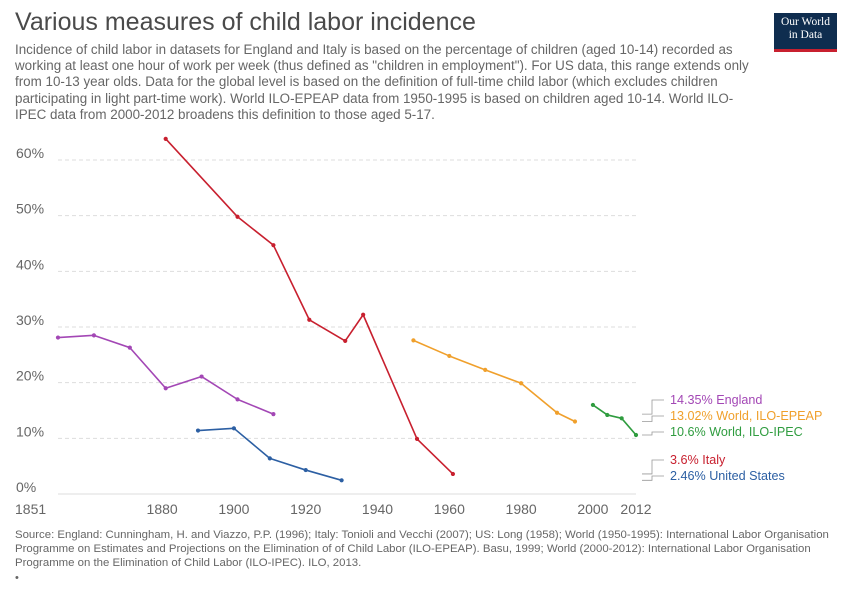  Describe the element at coordinates (698, 460) in the screenshot. I see `series-end-label: 3.6% Italy` at that location.